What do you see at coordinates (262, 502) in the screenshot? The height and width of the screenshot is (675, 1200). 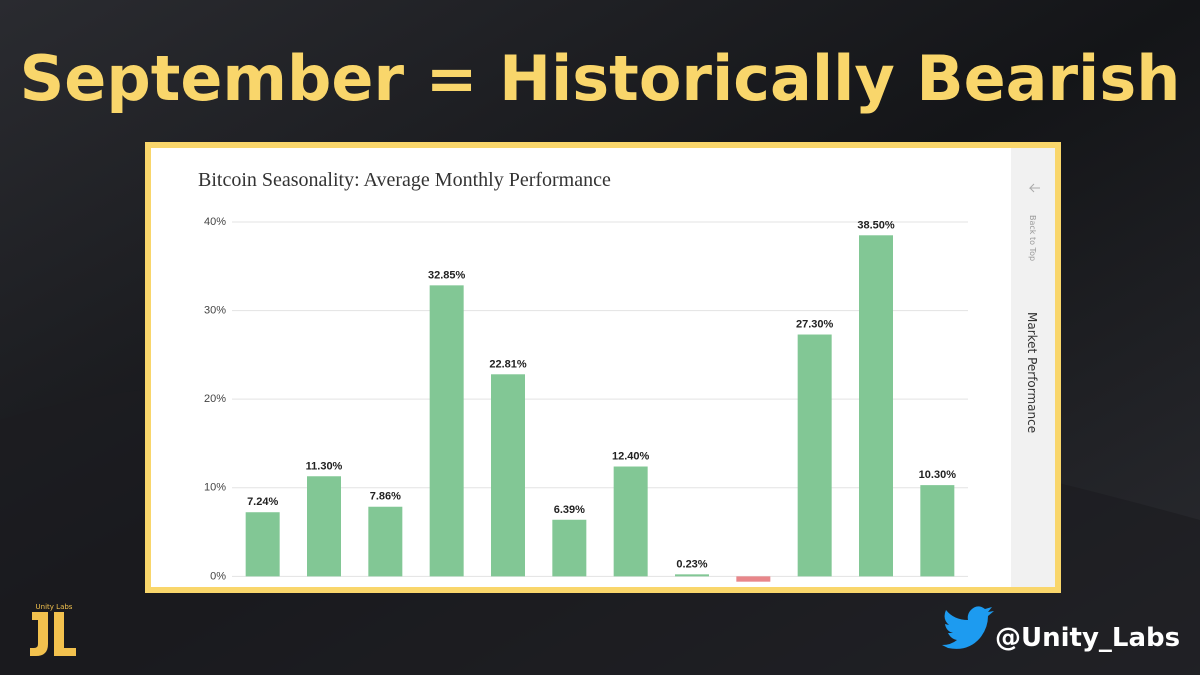 I see `value-label: 7.24%` at bounding box center [262, 502].